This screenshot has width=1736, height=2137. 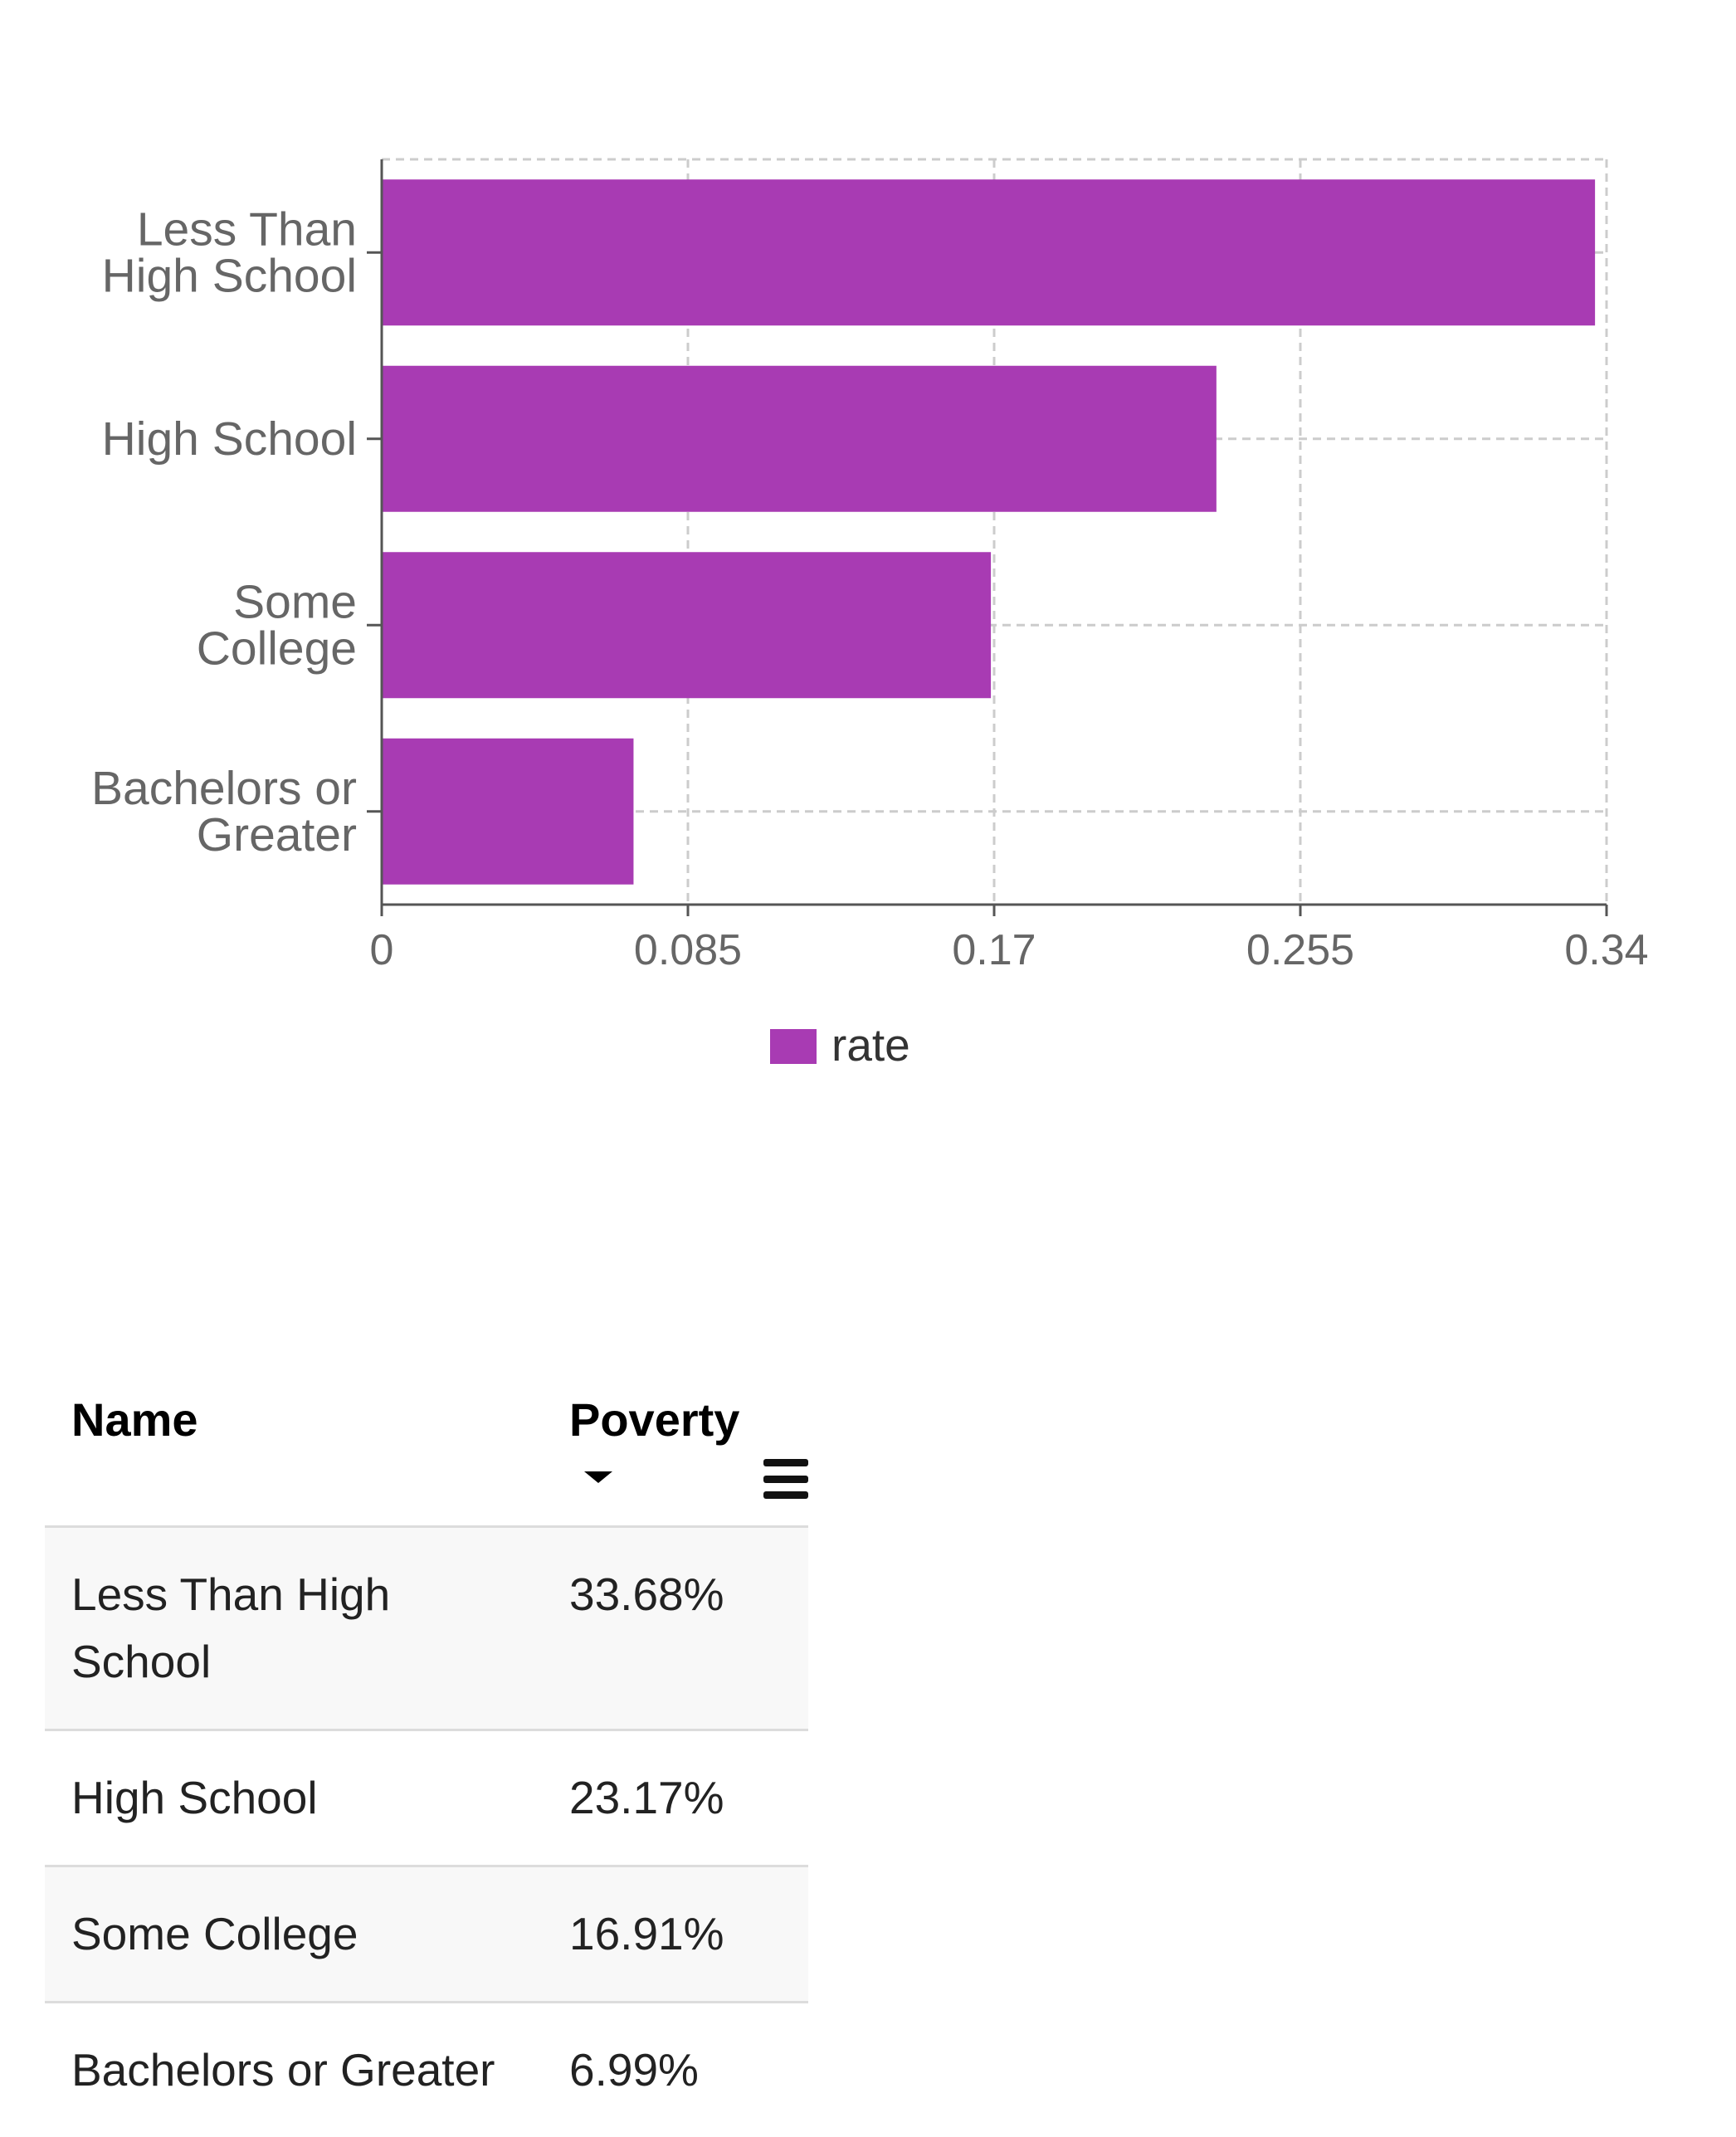 I want to click on table-row: Some College 16.91%, so click(x=426, y=1934).